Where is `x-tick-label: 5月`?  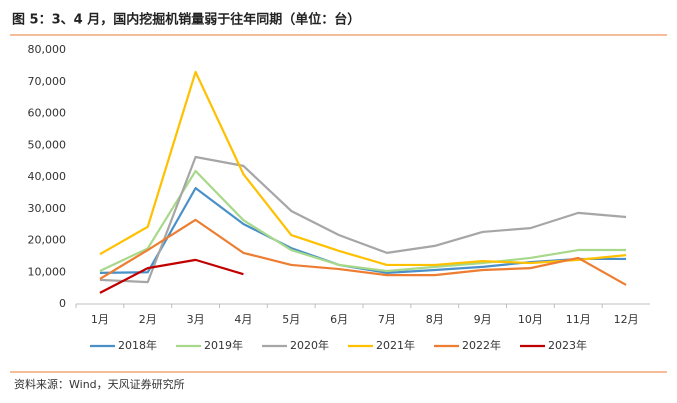 x-tick-label: 5月 is located at coordinates (291, 319).